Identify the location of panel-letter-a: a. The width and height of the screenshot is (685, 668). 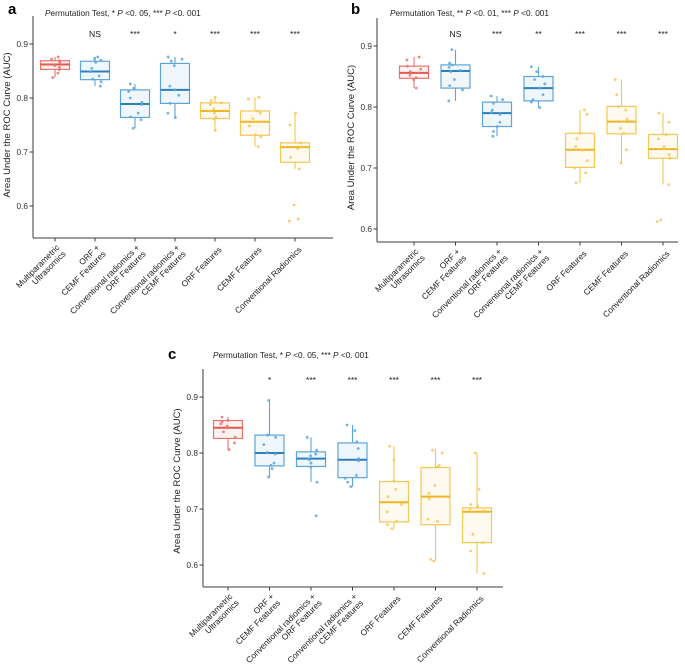
(12, 9).